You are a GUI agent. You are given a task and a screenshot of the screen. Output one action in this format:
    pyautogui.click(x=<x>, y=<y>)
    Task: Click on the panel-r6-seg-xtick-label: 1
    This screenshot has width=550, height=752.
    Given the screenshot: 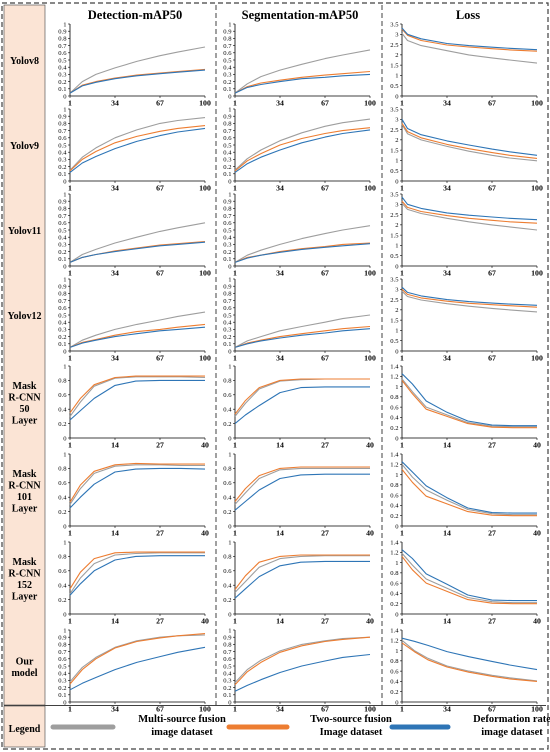 What is the action you would take?
    pyautogui.click(x=235, y=533)
    